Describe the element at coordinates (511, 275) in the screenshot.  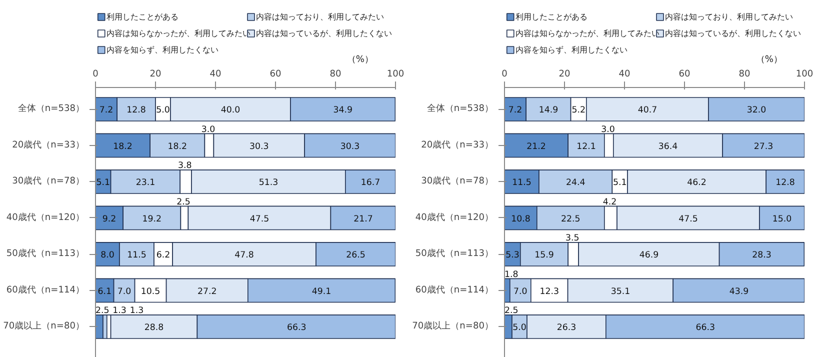
I see `data-label: 1.8` at that location.